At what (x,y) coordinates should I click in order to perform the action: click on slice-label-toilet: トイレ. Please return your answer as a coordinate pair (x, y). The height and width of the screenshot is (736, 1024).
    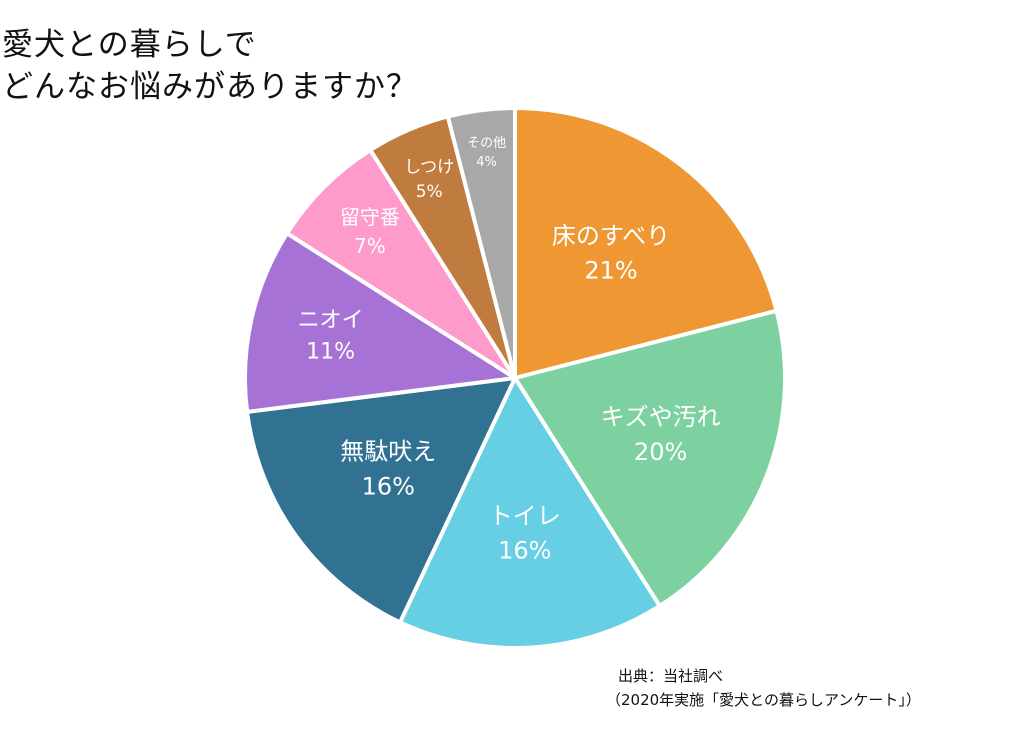
    Looking at the image, I should click on (525, 516).